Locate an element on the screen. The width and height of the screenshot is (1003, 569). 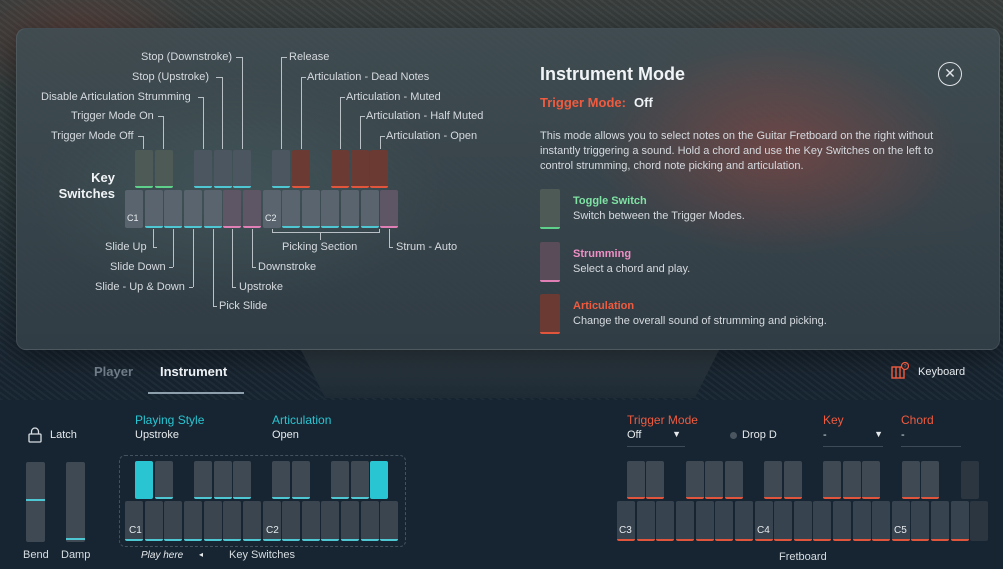
label-release: Release is located at coordinates (309, 57).